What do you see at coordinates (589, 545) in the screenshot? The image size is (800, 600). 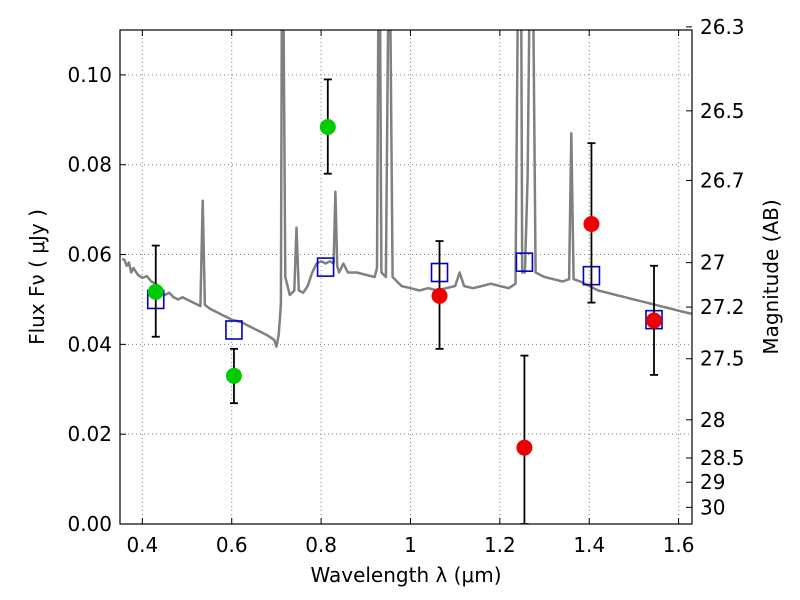 I see `x-tick-label: 1.4` at bounding box center [589, 545].